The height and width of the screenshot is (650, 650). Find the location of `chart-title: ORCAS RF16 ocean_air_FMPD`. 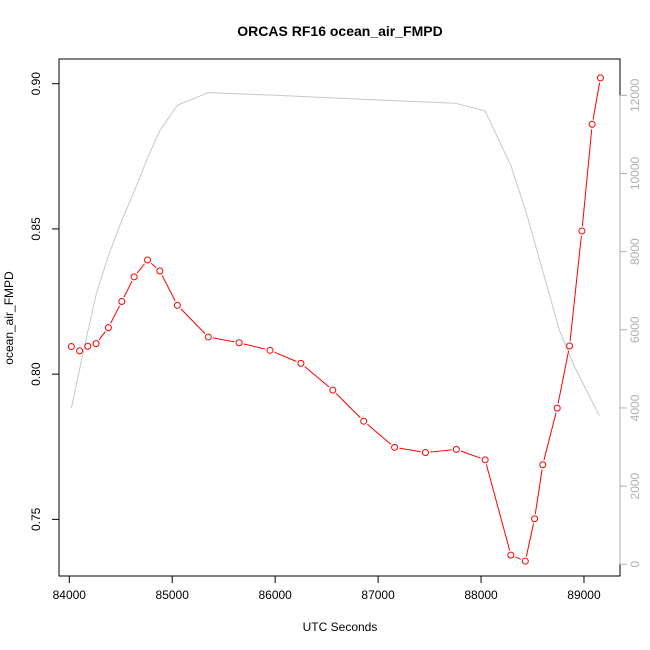

chart-title: ORCAS RF16 ocean_air_FMPD is located at coordinates (339, 31).